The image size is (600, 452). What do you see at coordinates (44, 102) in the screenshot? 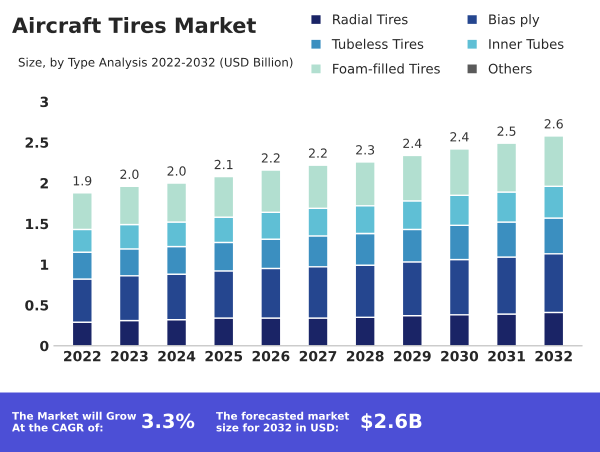
I see `y-tick-label: 3` at bounding box center [44, 102].